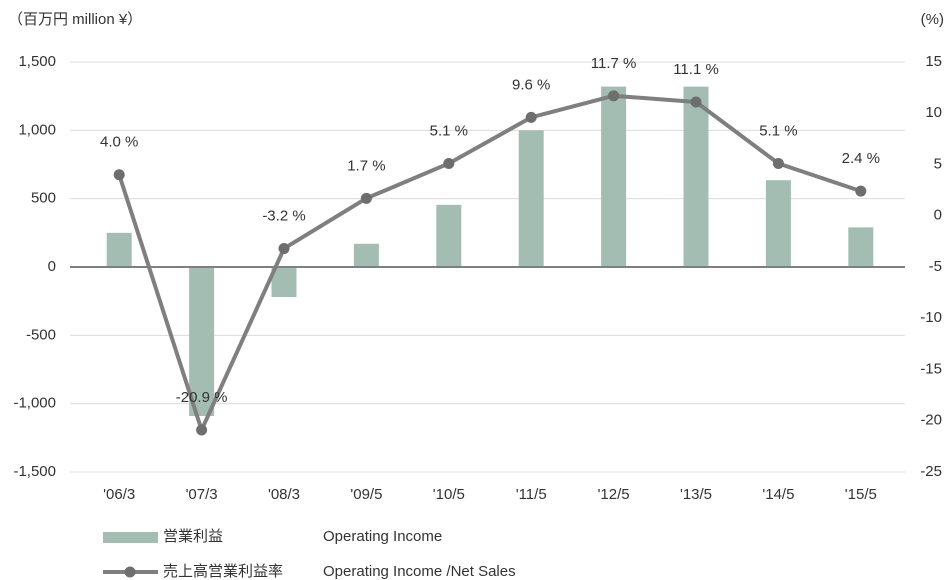 This screenshot has width=949, height=580. What do you see at coordinates (366, 494) in the screenshot?
I see `x-tick-label: '09/5` at bounding box center [366, 494].